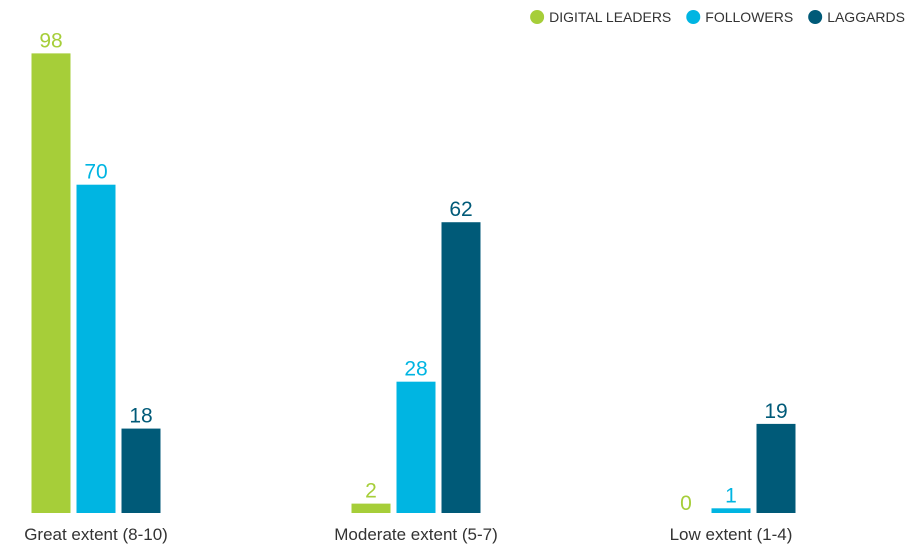 The height and width of the screenshot is (550, 915). Describe the element at coordinates (749, 17) in the screenshot. I see `legend-label: FOLLOWERS` at that location.